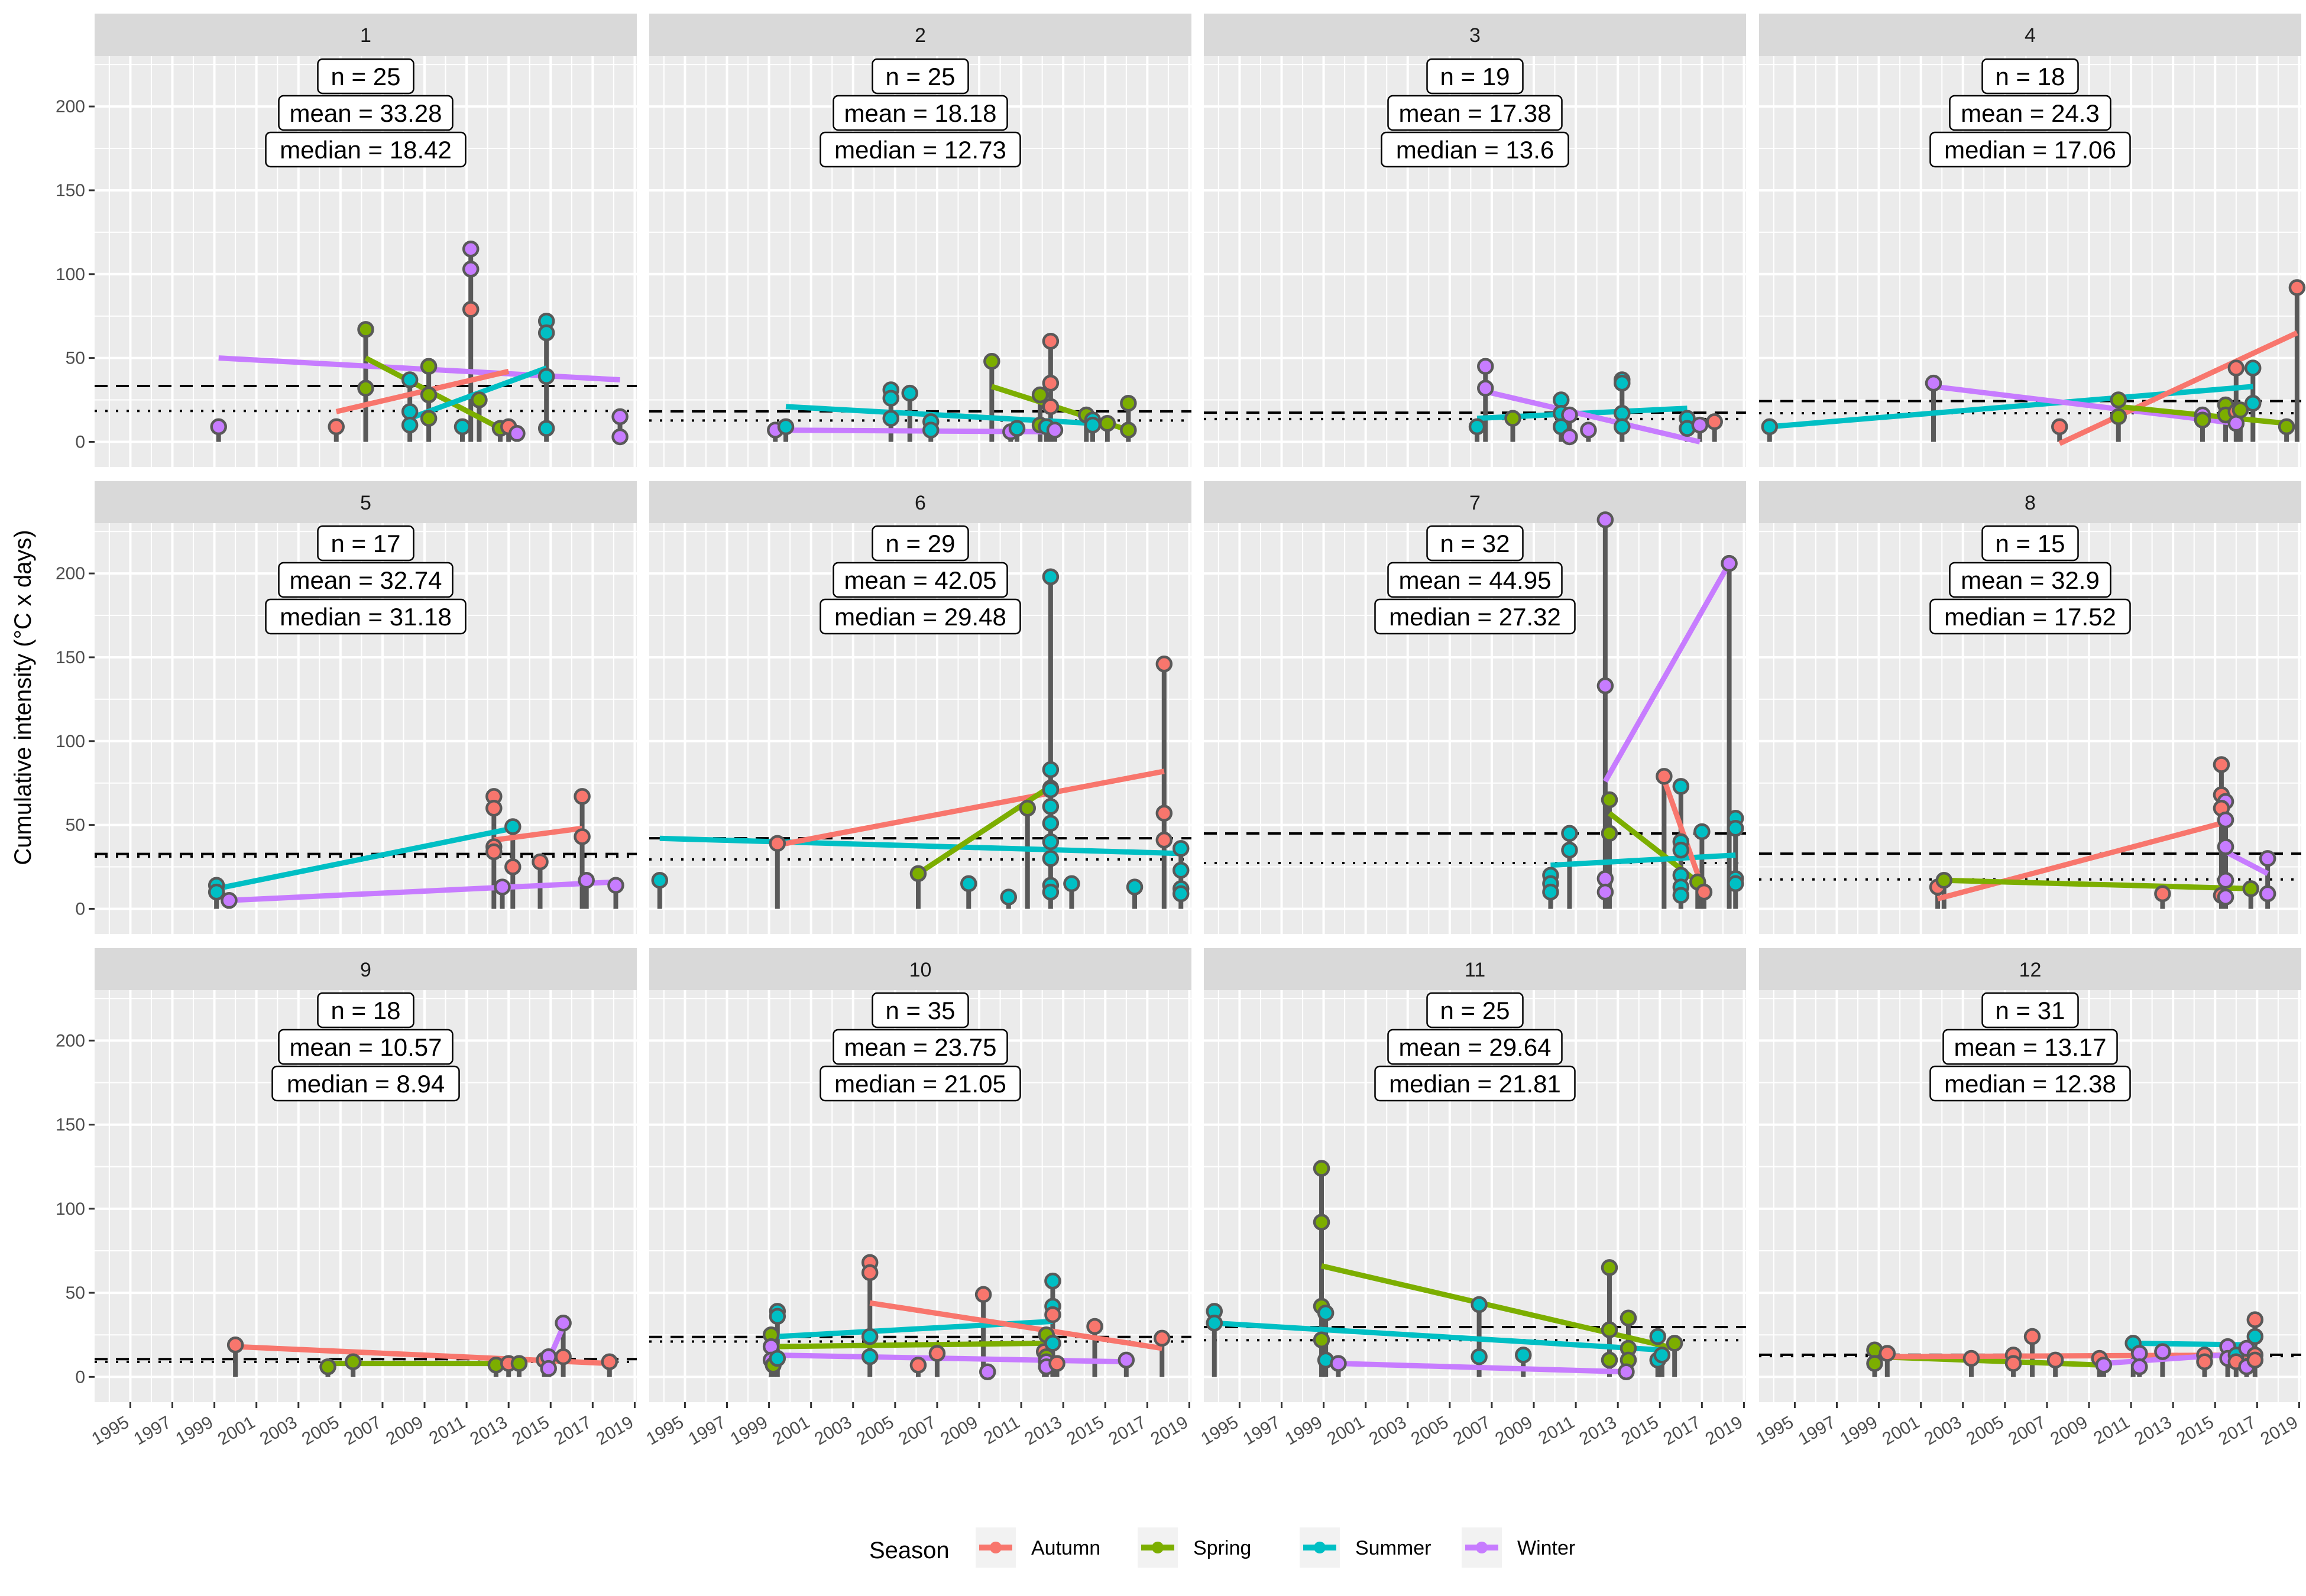  I want to click on annotation-median: median = 21.81, so click(1475, 1083).